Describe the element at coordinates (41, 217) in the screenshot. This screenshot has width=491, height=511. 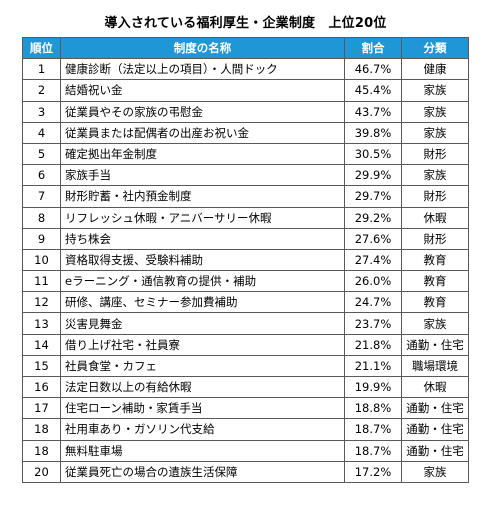
I see `rank-cell: 8` at that location.